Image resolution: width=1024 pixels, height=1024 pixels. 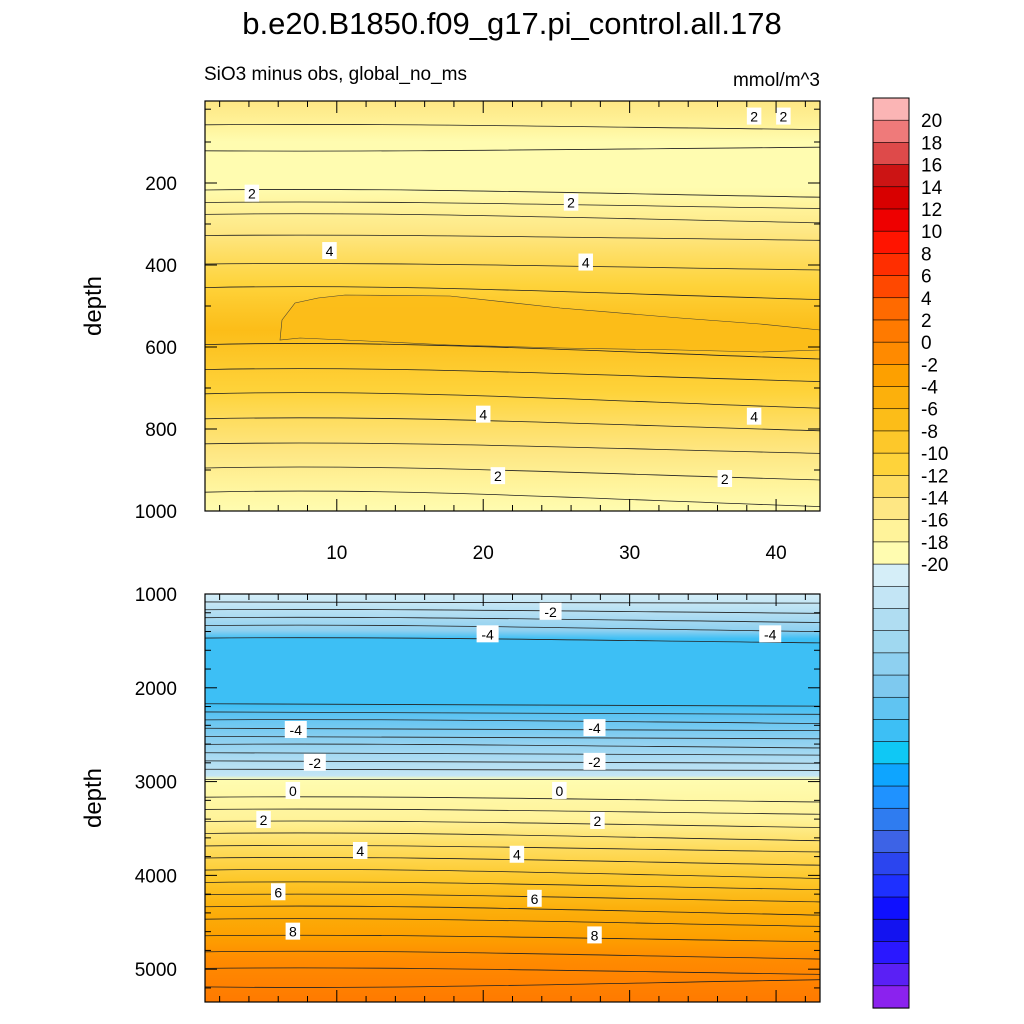 I want to click on colorbar-label: -14, so click(x=935, y=499).